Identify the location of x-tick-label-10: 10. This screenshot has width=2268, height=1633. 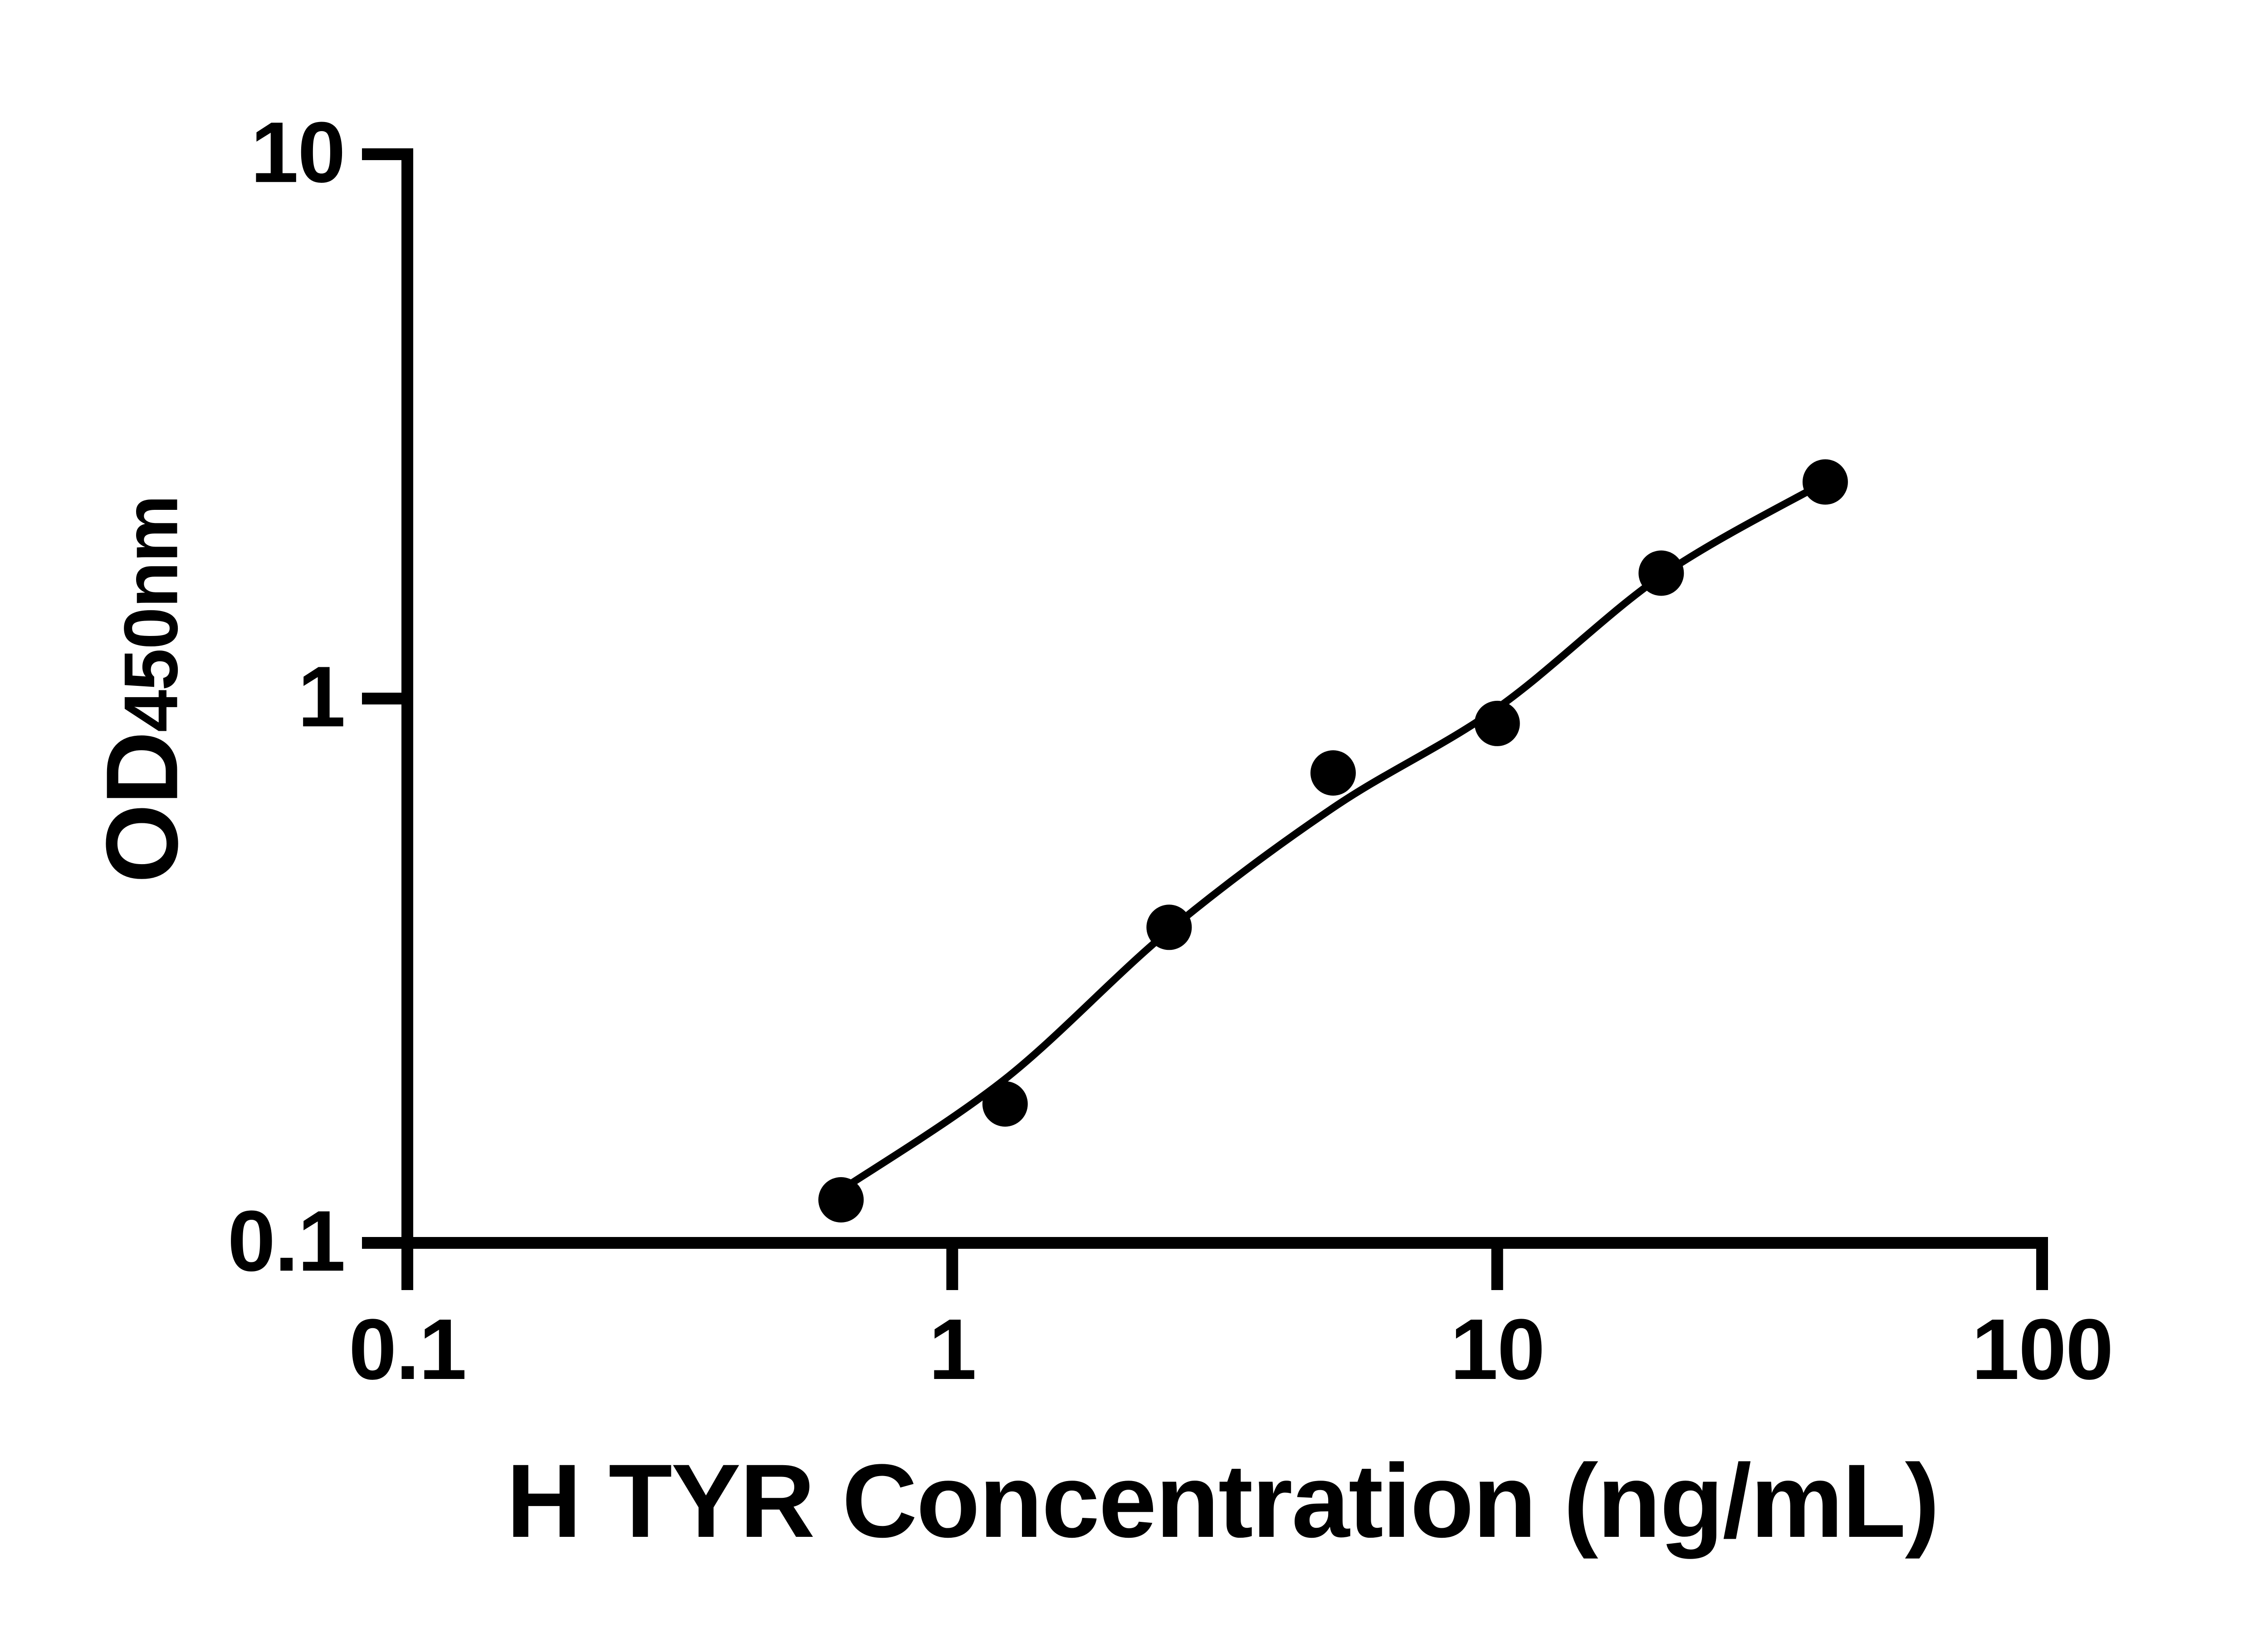
(1498, 1349).